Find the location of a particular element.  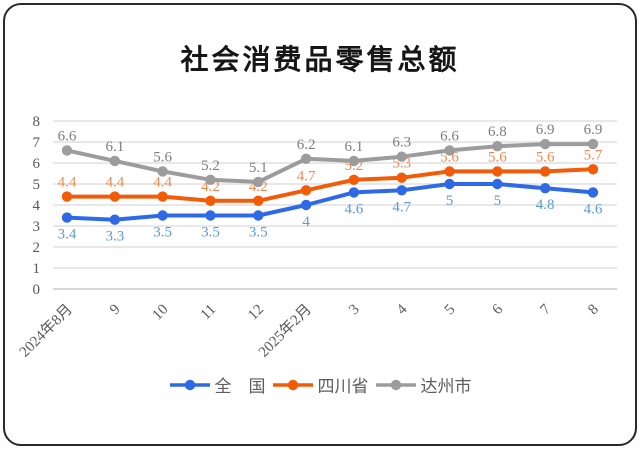

legend-marker-dazhou is located at coordinates (395, 384).